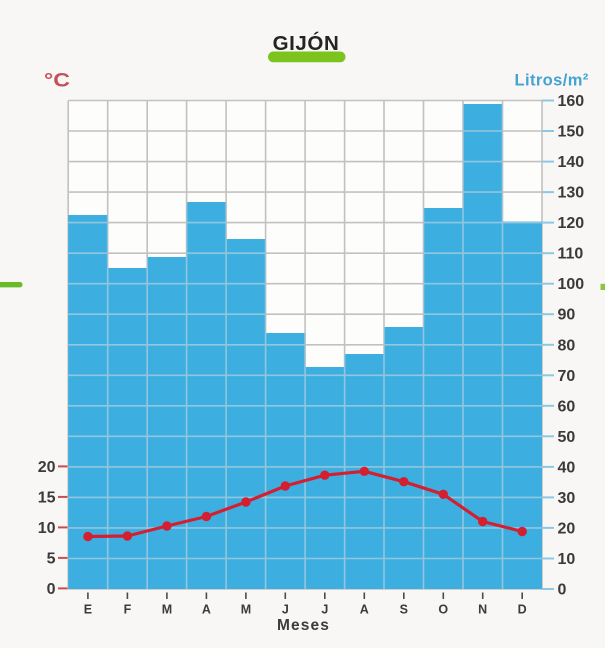 This screenshot has height=648, width=605. Describe the element at coordinates (567, 345) in the screenshot. I see `svg-text: 80` at that location.